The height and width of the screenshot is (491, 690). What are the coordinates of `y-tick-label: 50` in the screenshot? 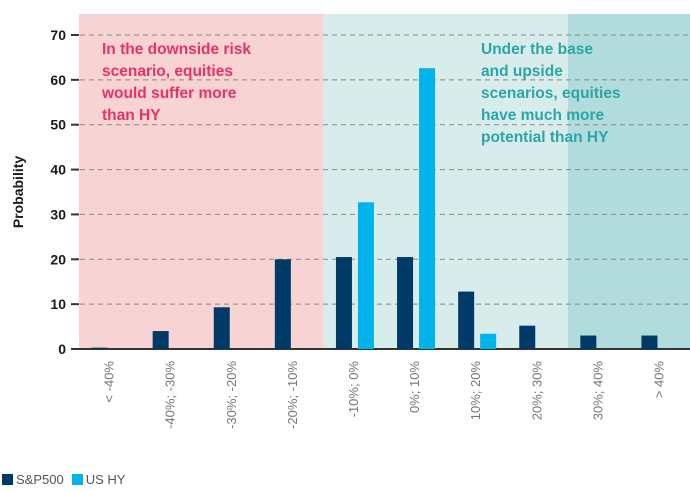 It's located at (58, 125).